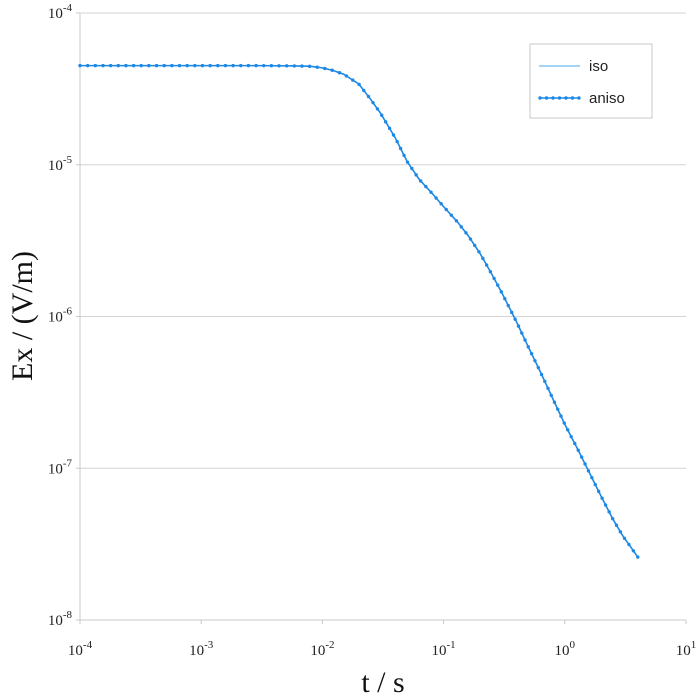  What do you see at coordinates (591, 81) in the screenshot?
I see `legend: iso aniso` at bounding box center [591, 81].